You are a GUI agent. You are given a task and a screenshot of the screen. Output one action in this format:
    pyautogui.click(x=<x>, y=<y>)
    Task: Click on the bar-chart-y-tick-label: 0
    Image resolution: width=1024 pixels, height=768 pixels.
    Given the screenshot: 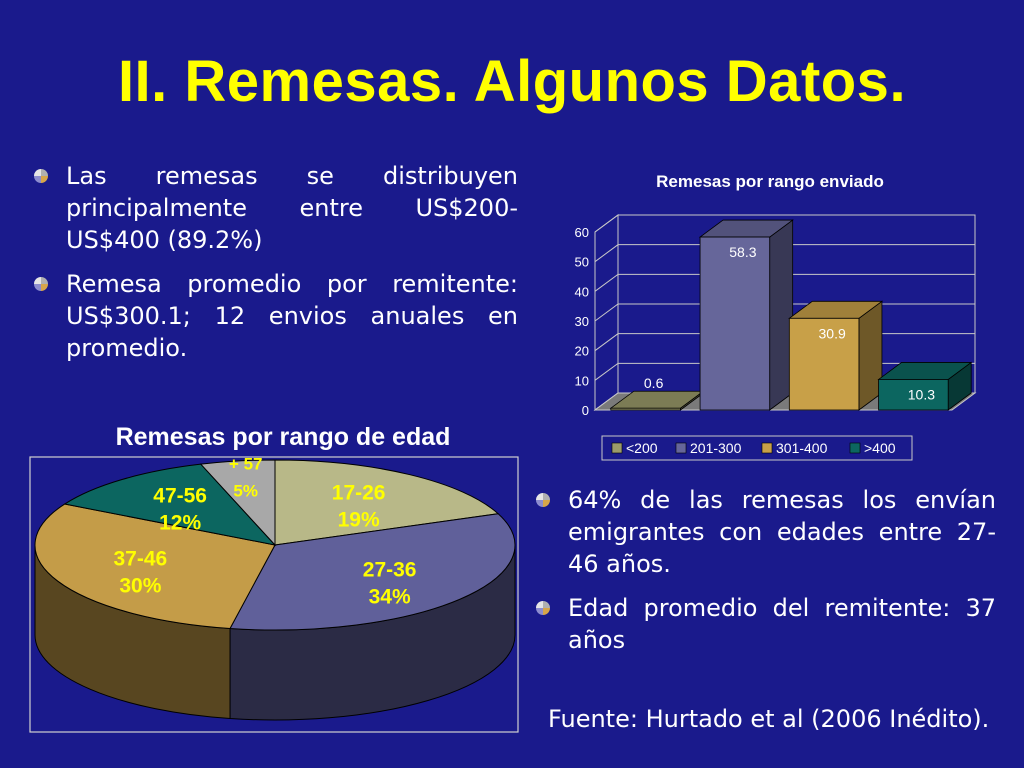 What is the action you would take?
    pyautogui.click(x=585, y=410)
    